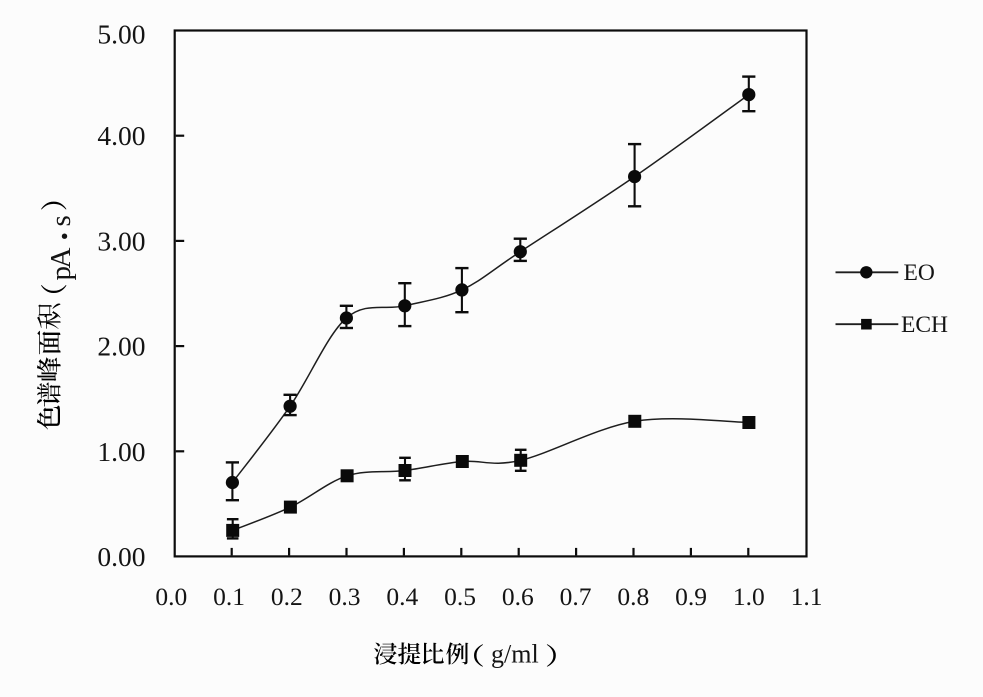  Describe the element at coordinates (121, 556) in the screenshot. I see `svg-text: 0.00` at that location.